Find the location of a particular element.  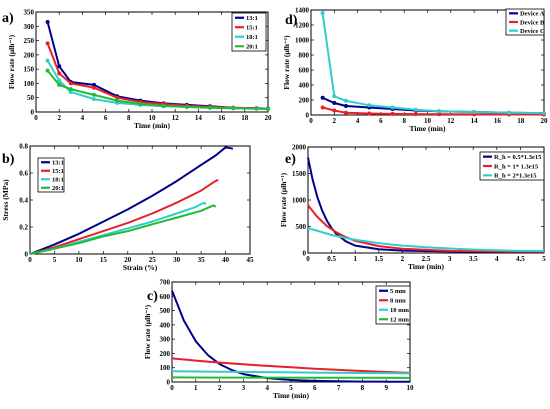

legend-label: R_h = 0.5*1.3e15 is located at coordinates (518, 157).